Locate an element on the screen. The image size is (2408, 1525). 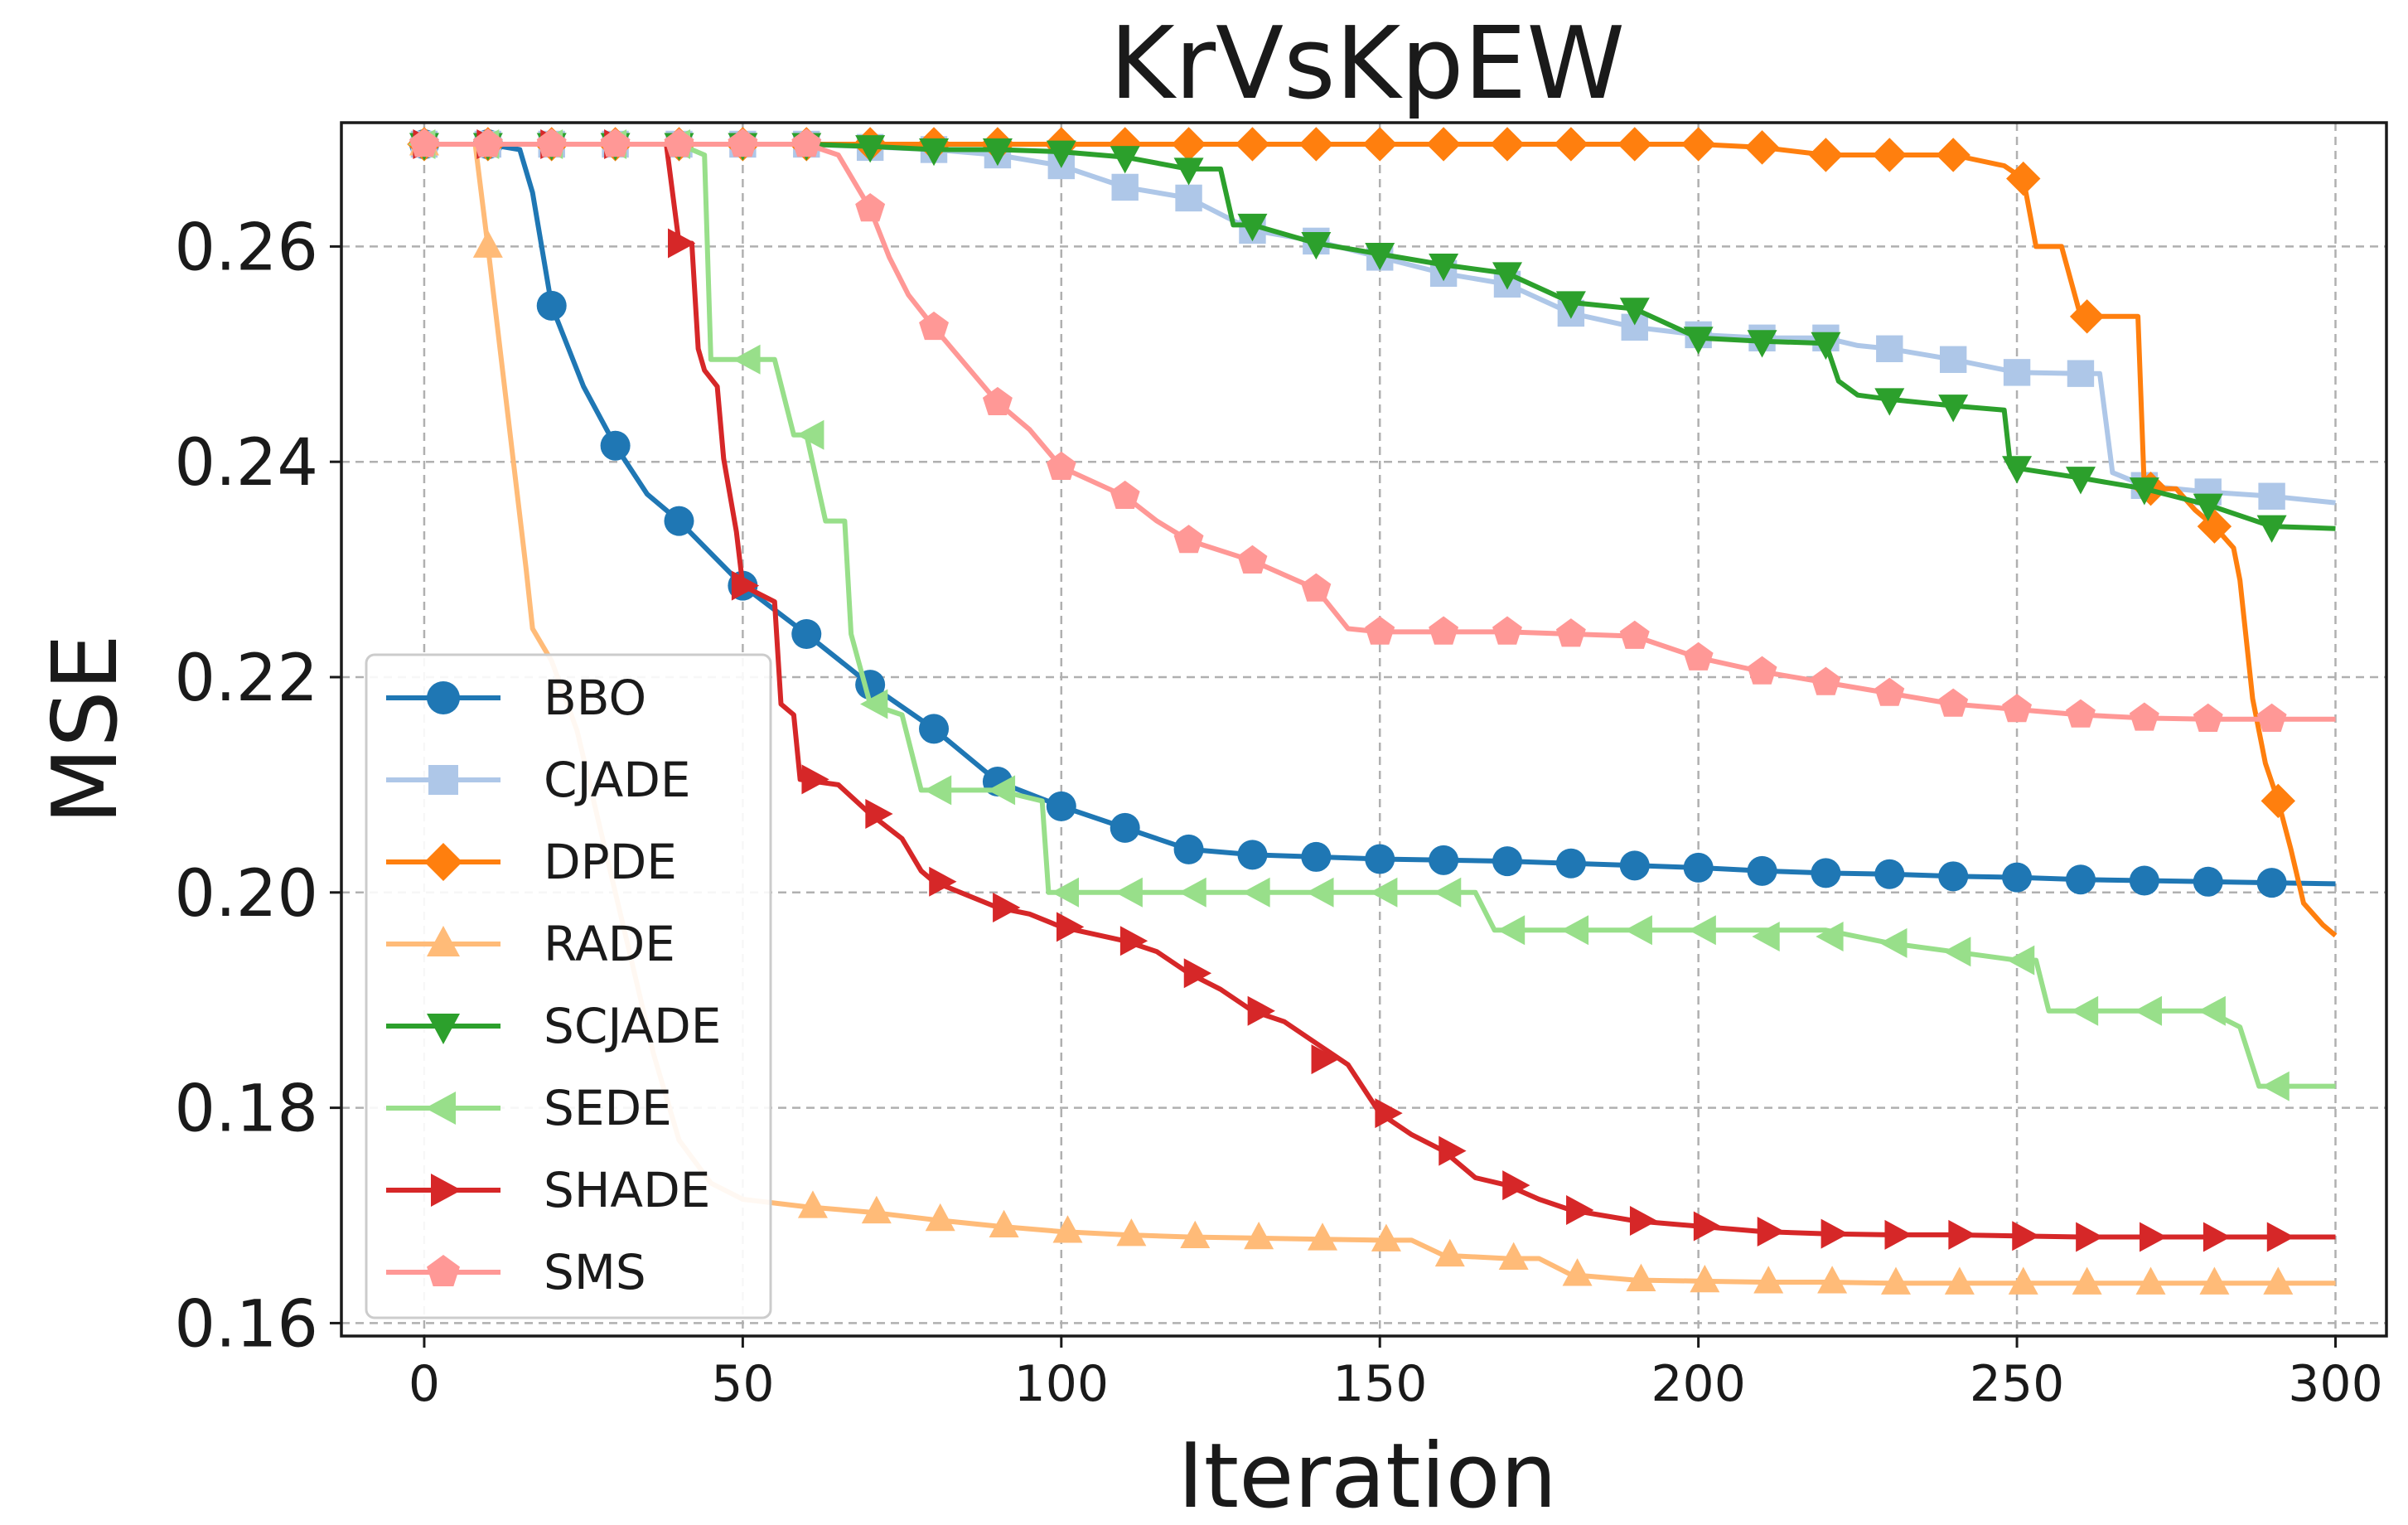
y-tick-label: 0.26 is located at coordinates (246, 248).